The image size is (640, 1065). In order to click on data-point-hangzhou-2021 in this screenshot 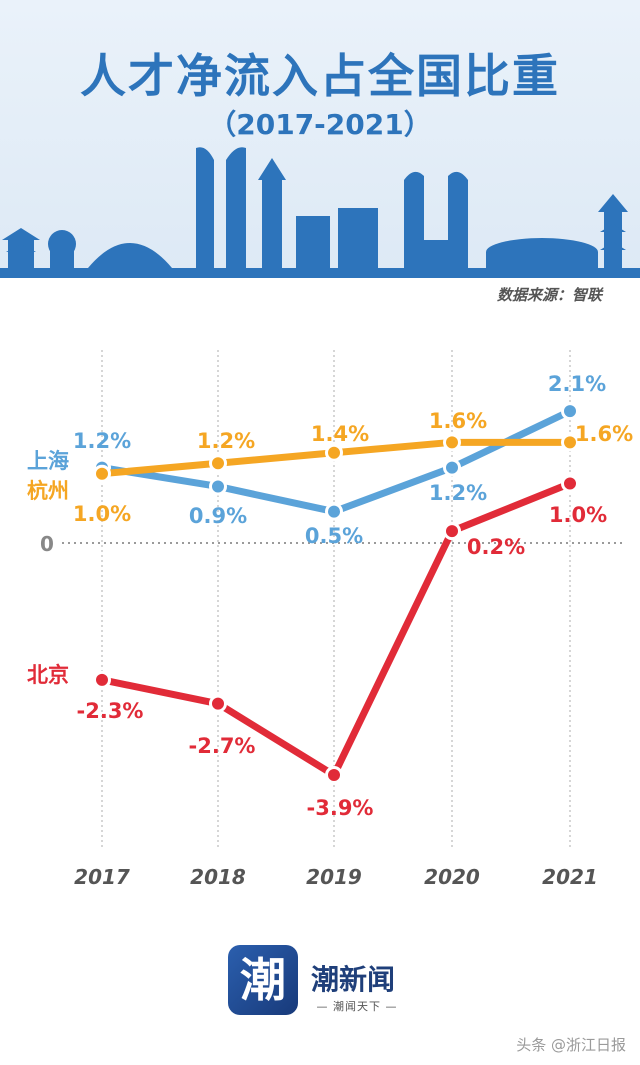, I will do `click(570, 442)`.